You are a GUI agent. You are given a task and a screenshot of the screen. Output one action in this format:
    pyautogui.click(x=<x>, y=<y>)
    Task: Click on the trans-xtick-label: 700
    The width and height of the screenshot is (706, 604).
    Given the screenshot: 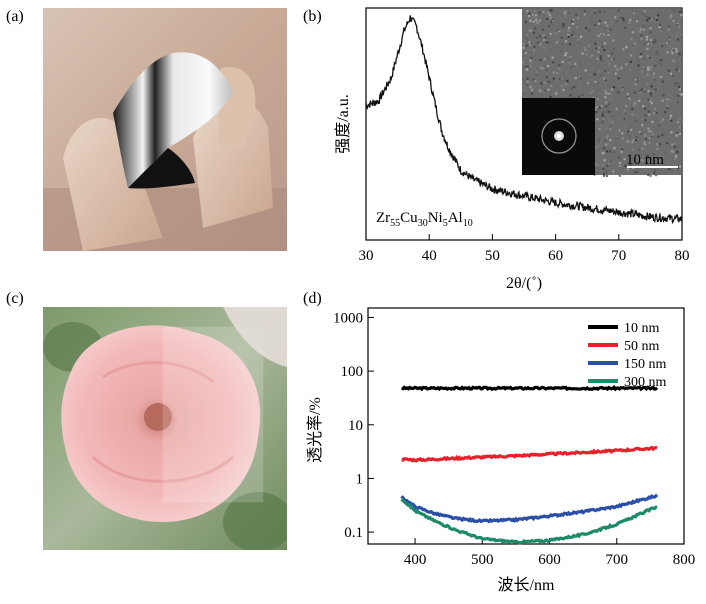 What is the action you would take?
    pyautogui.click(x=617, y=560)
    